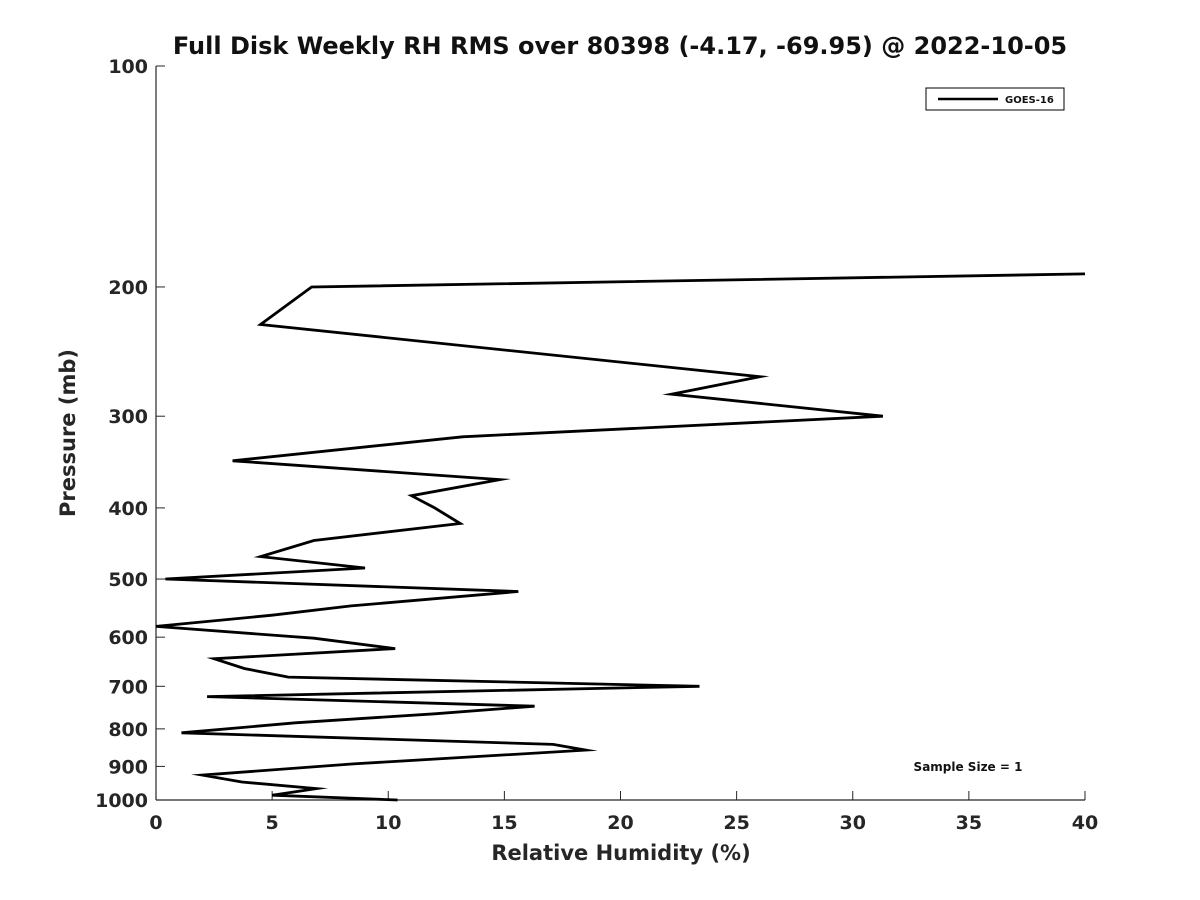 The image size is (1200, 900). Describe the element at coordinates (128, 509) in the screenshot. I see `y-tick-label: 400` at that location.